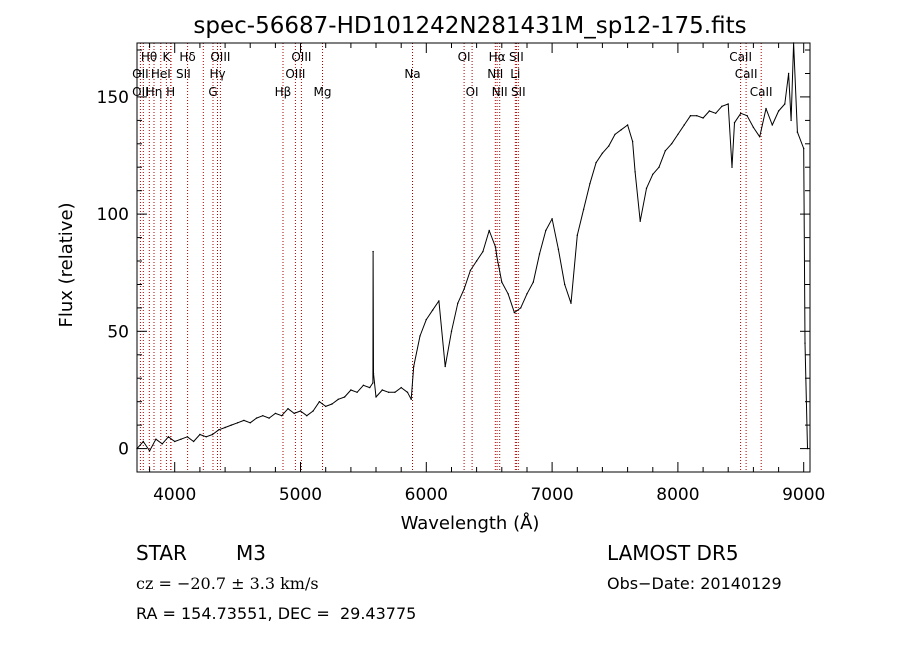 The height and width of the screenshot is (649, 900). Describe the element at coordinates (227, 583) in the screenshot. I see `redshift-velocity: cz = −20.7 ± 3.3 km/s` at that location.